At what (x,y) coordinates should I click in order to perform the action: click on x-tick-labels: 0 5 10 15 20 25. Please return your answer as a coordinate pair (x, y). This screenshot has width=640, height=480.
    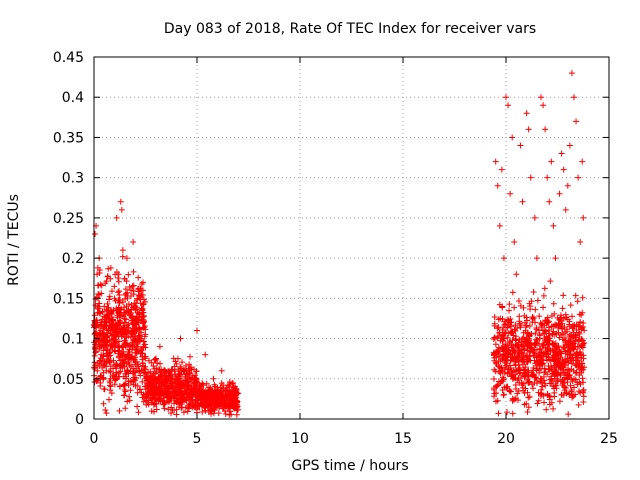
    Looking at the image, I should click on (354, 439).